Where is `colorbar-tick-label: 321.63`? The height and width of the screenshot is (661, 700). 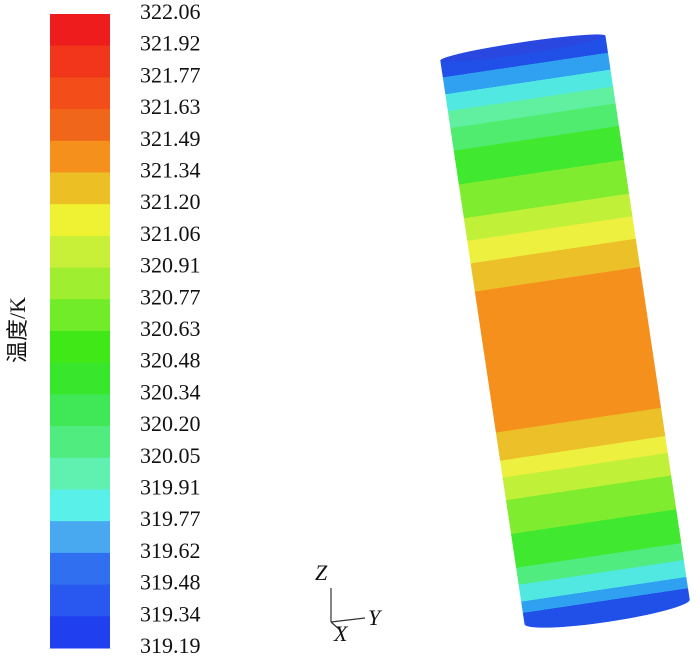 colorbar-tick-label: 321.63 is located at coordinates (170, 106).